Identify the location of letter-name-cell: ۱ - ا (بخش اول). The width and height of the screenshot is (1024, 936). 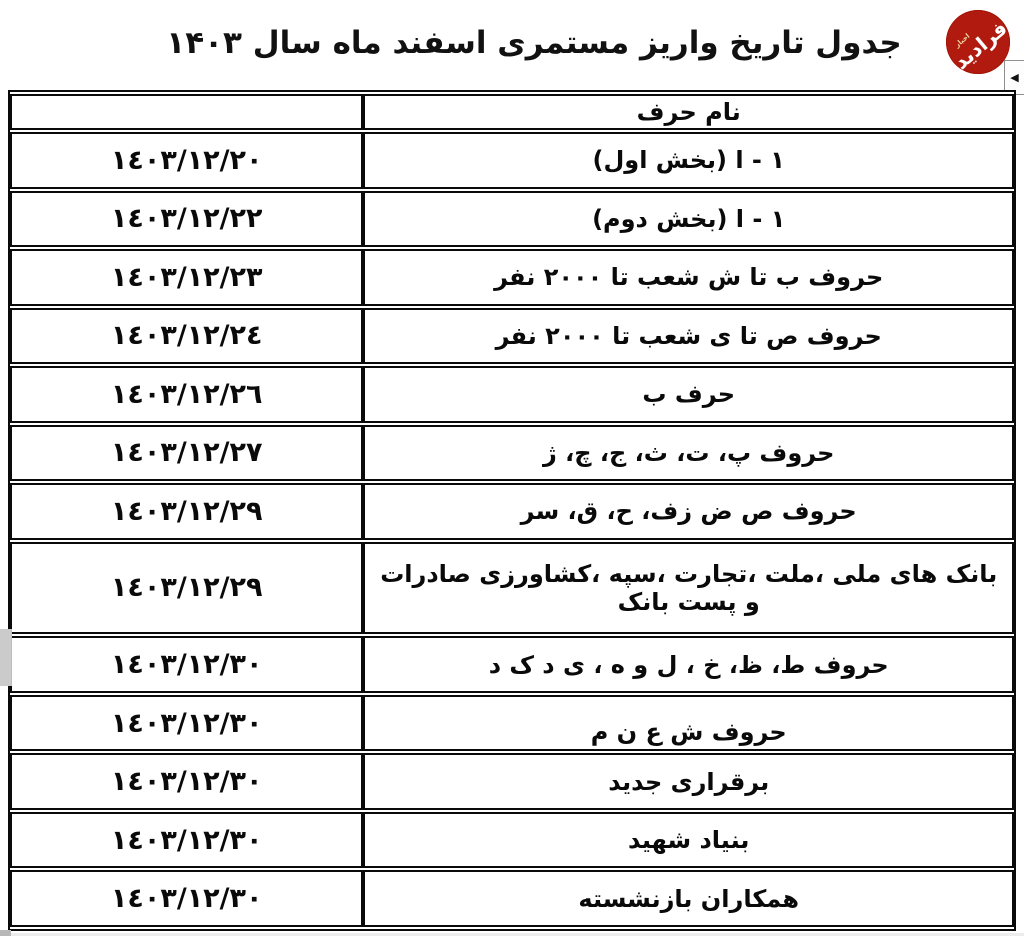
(688, 160).